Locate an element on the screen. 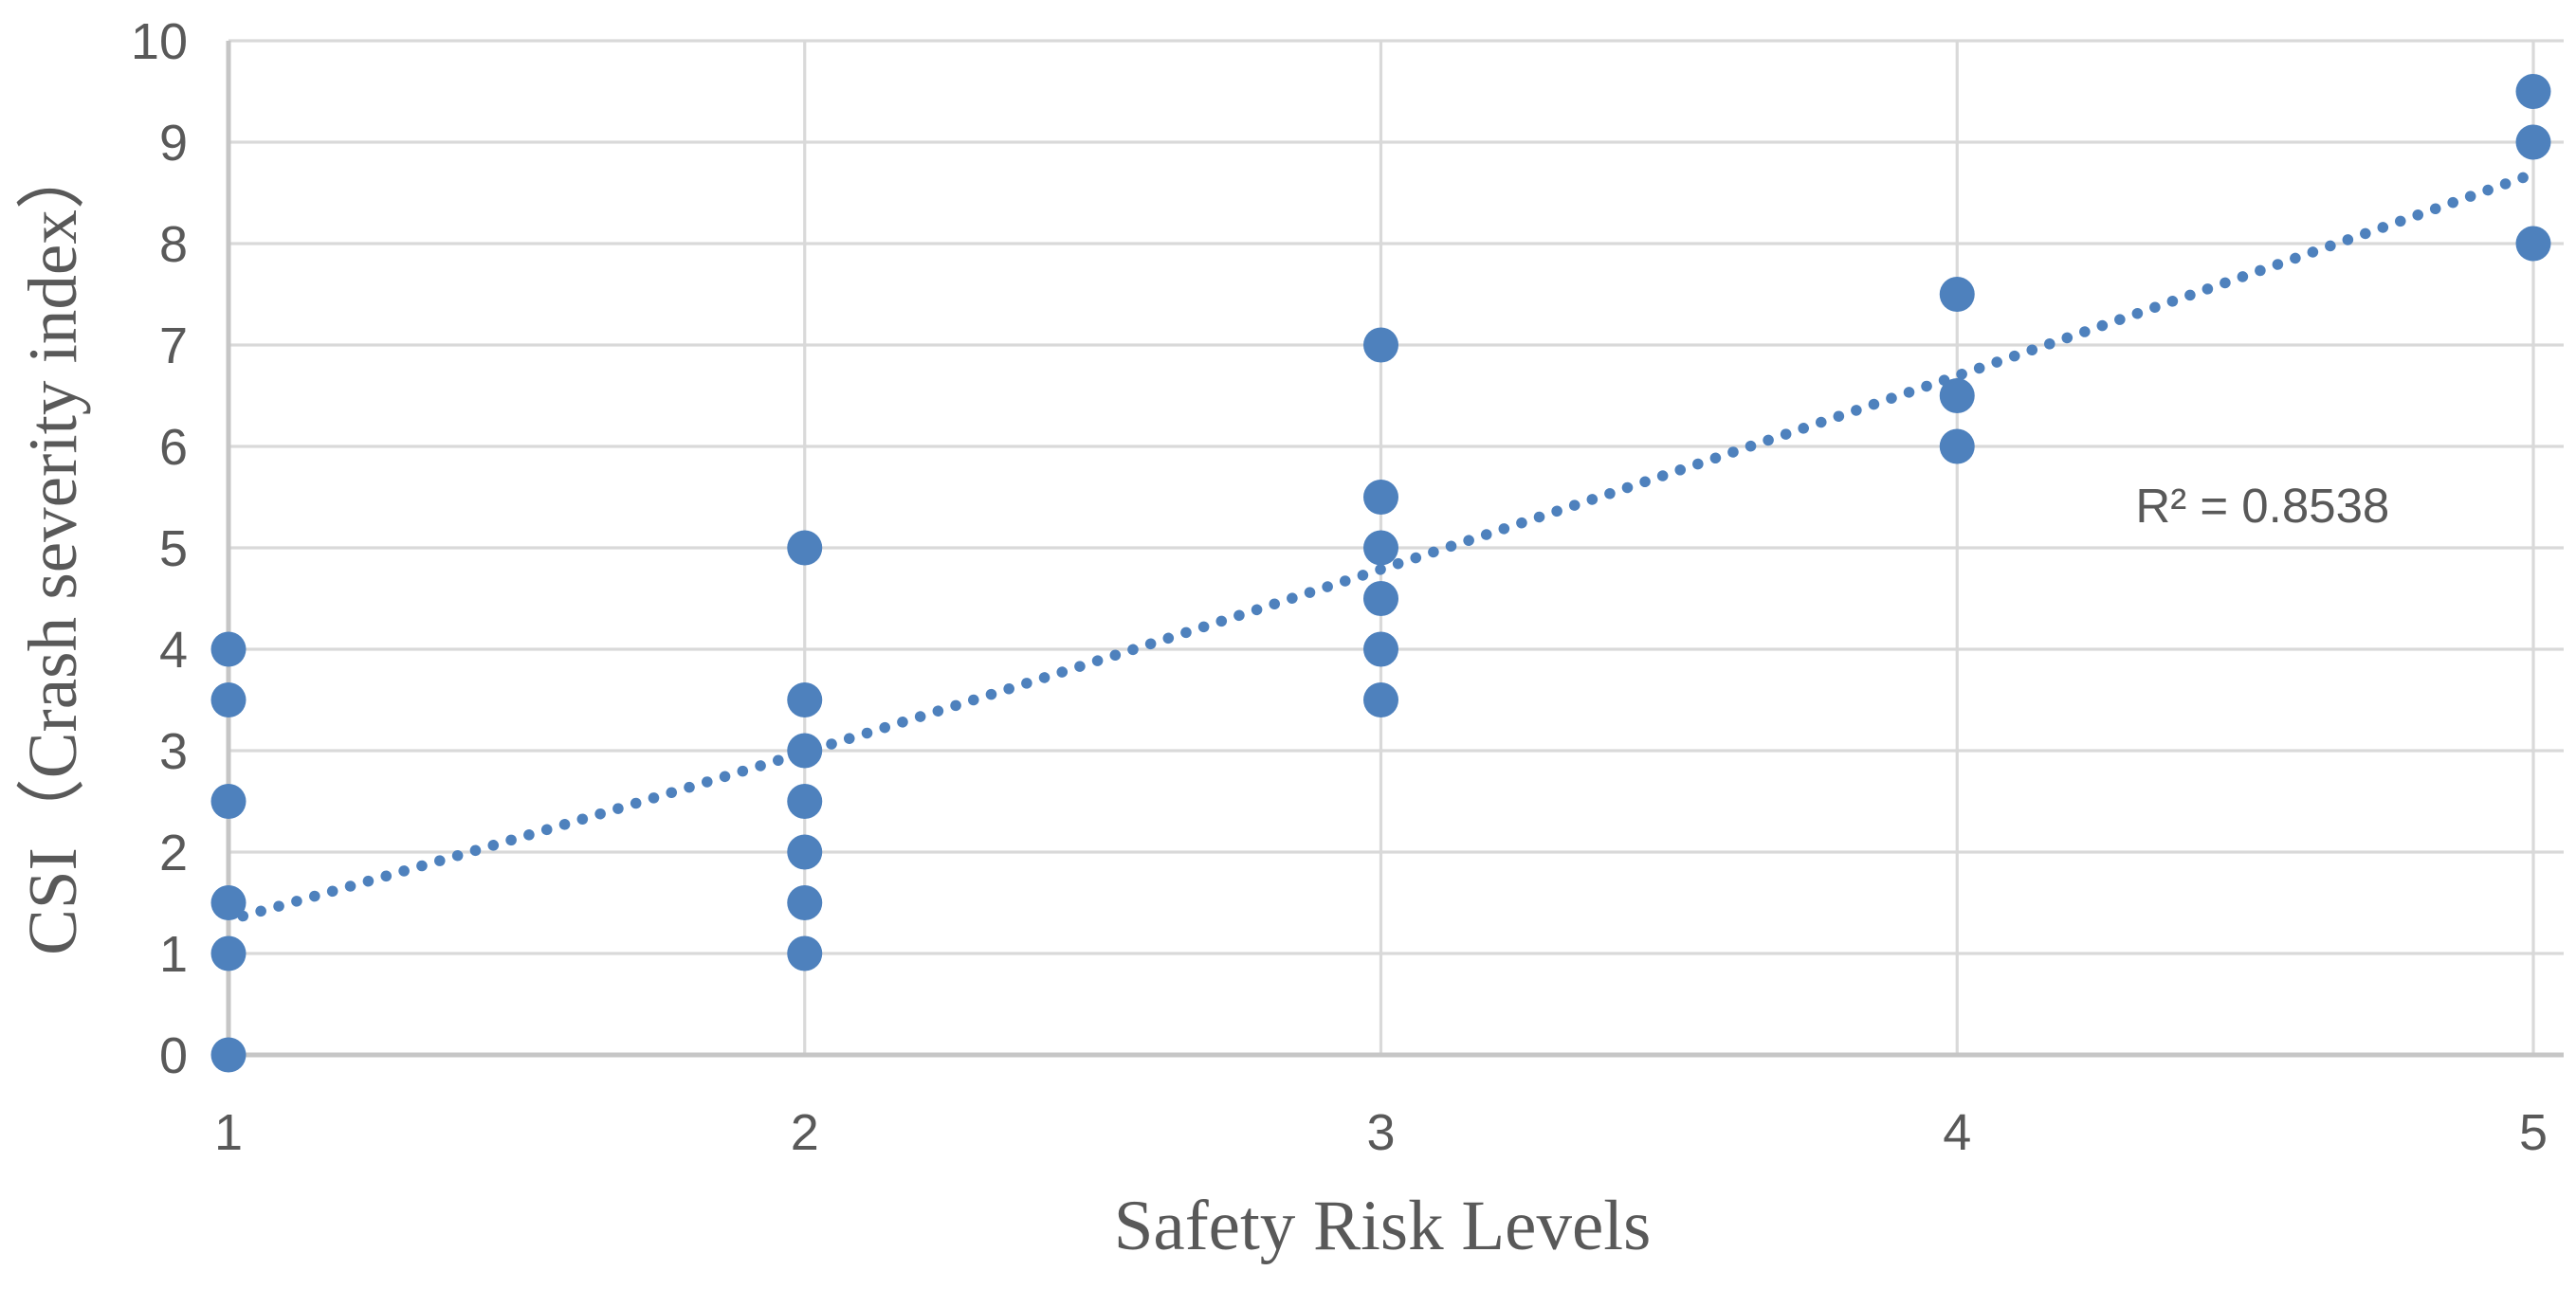 The height and width of the screenshot is (1289, 2576). x-axis-tick-labels: 1 2 3 4 5 is located at coordinates (1381, 1132).